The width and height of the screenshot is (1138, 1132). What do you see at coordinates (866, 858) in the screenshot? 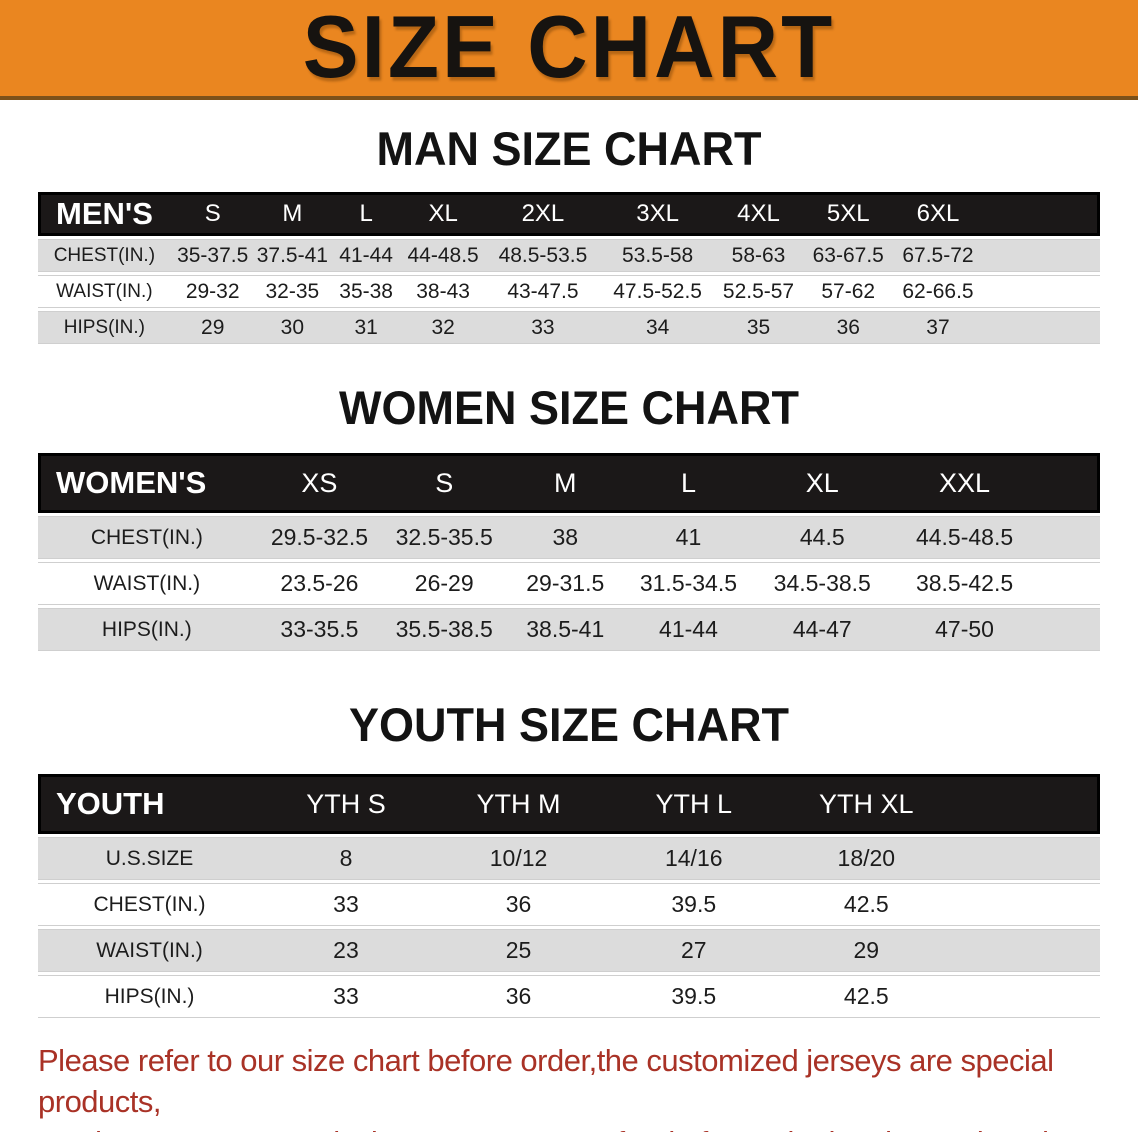
I see `value-cell: 18/20` at bounding box center [866, 858].